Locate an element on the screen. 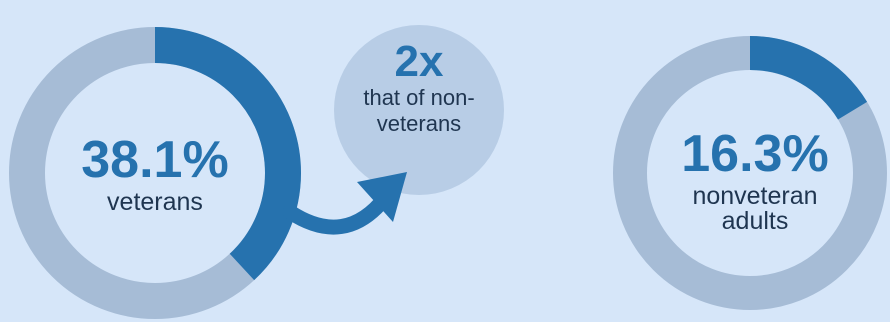  donut-label-nonveteran: 16.3% nonveteran adults is located at coordinates (755, 181).